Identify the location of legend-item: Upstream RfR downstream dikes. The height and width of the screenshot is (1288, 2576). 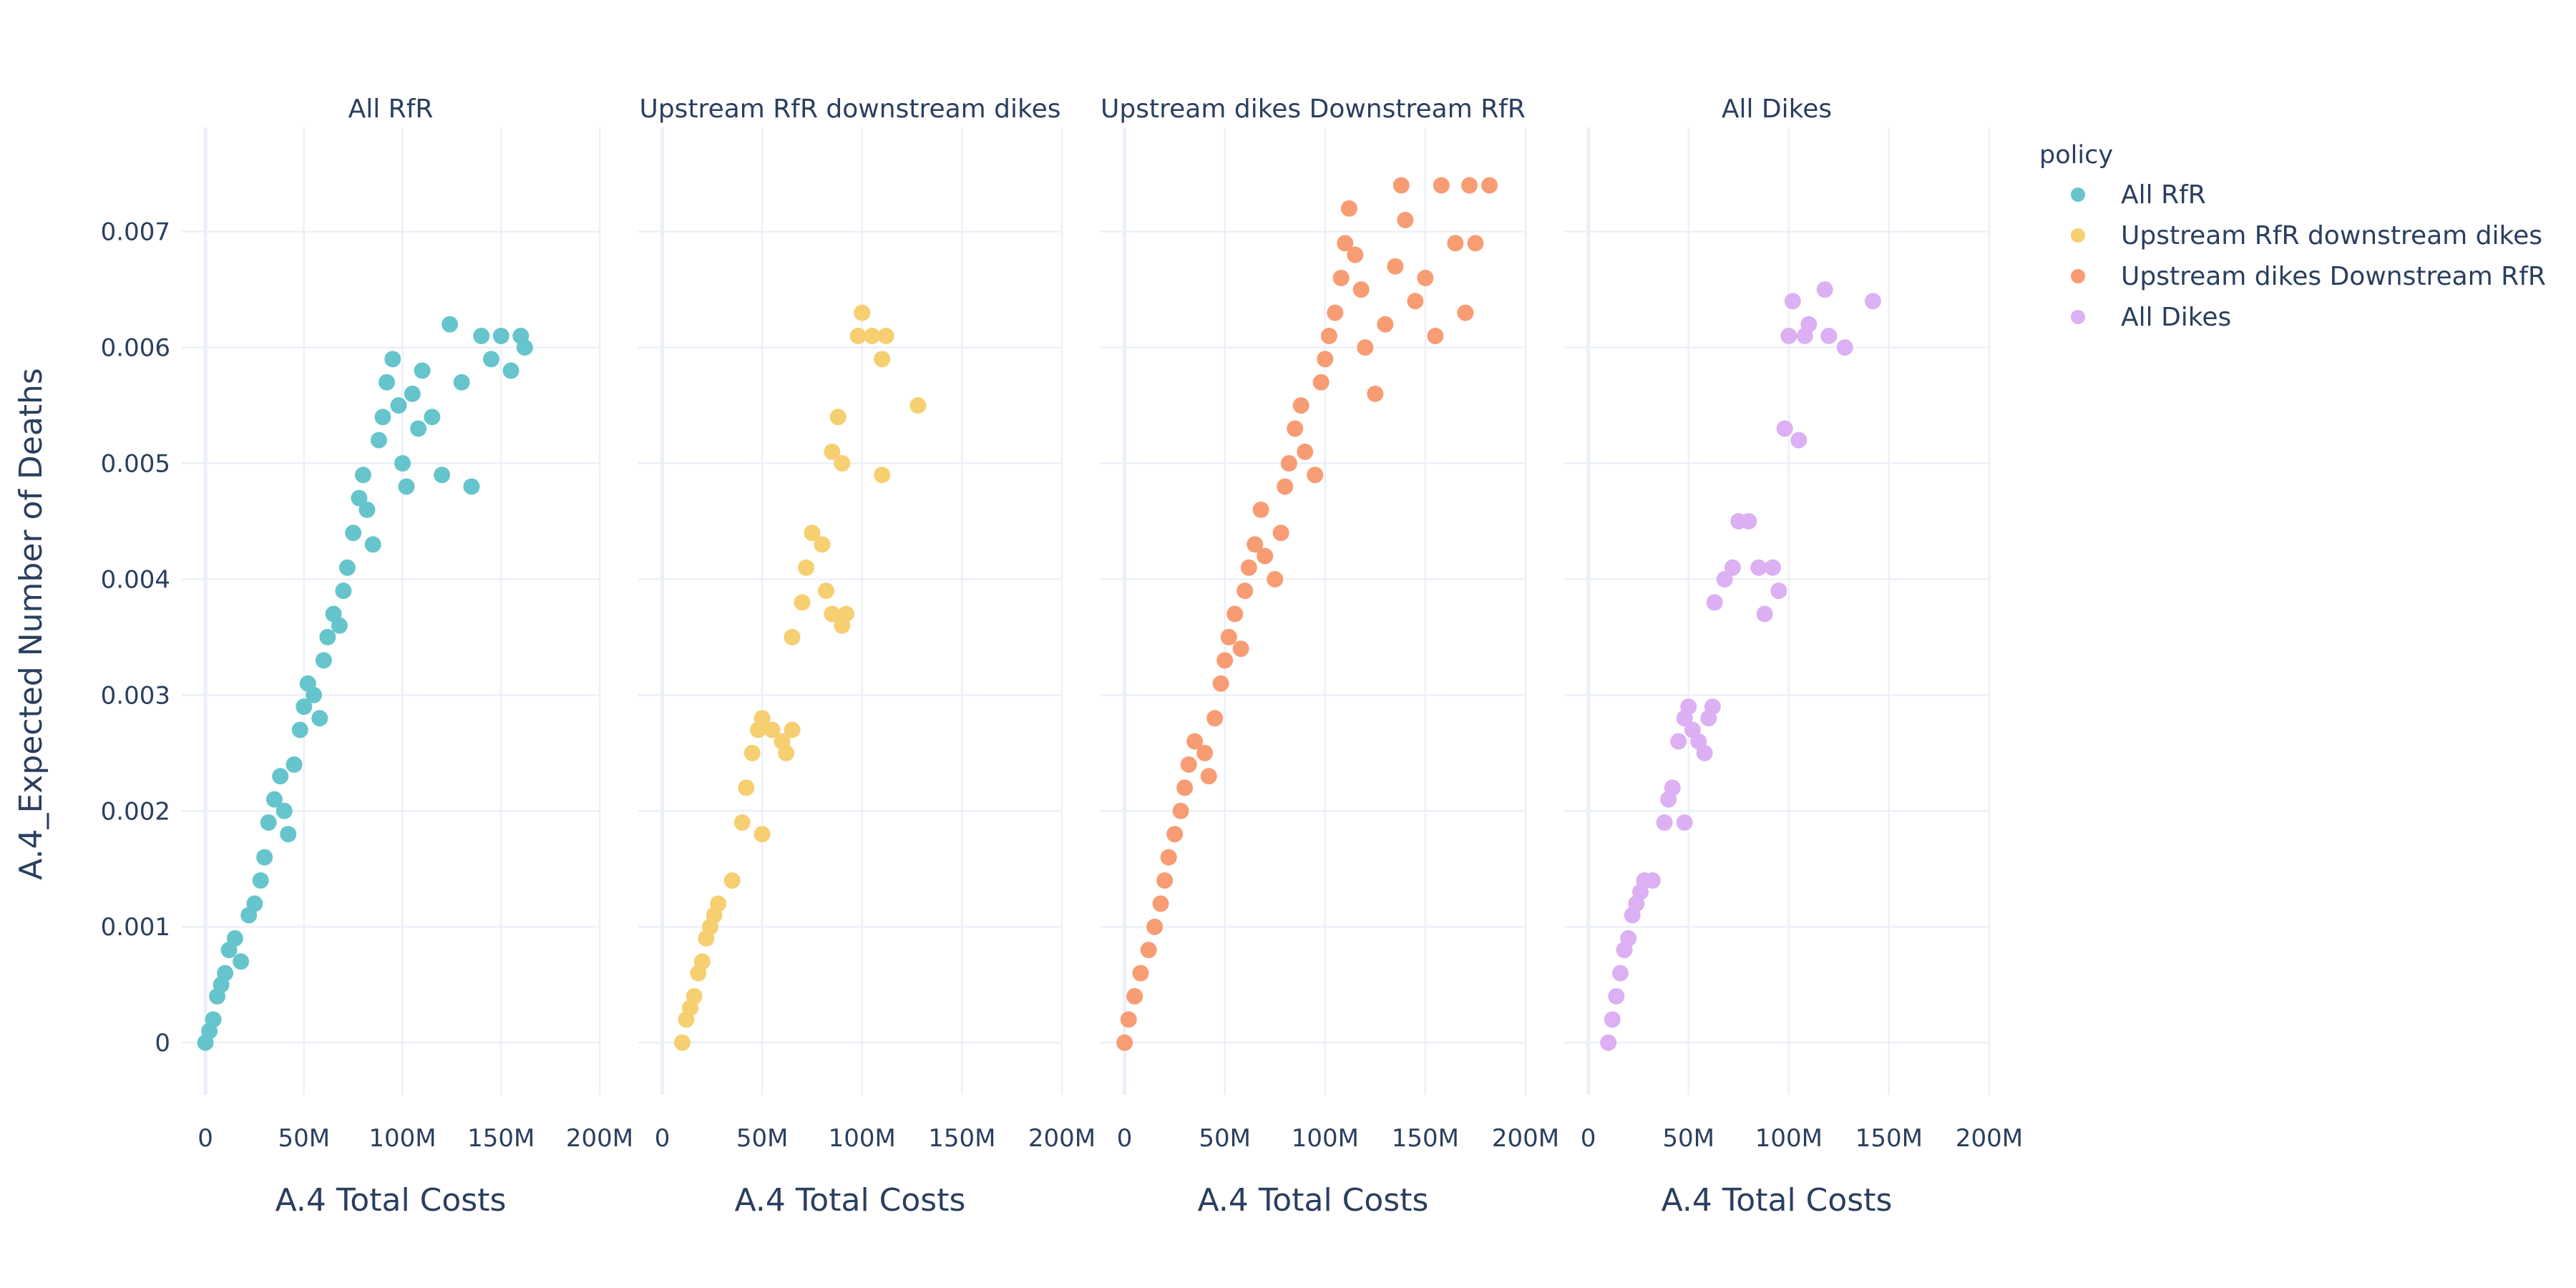
(2306, 235).